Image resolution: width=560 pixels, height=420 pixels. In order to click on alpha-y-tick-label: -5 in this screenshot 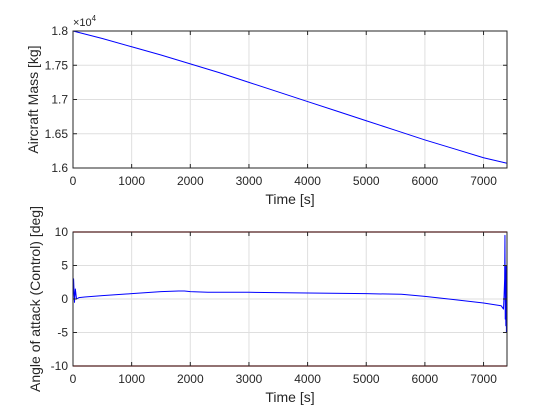, I will do `click(62, 333)`.